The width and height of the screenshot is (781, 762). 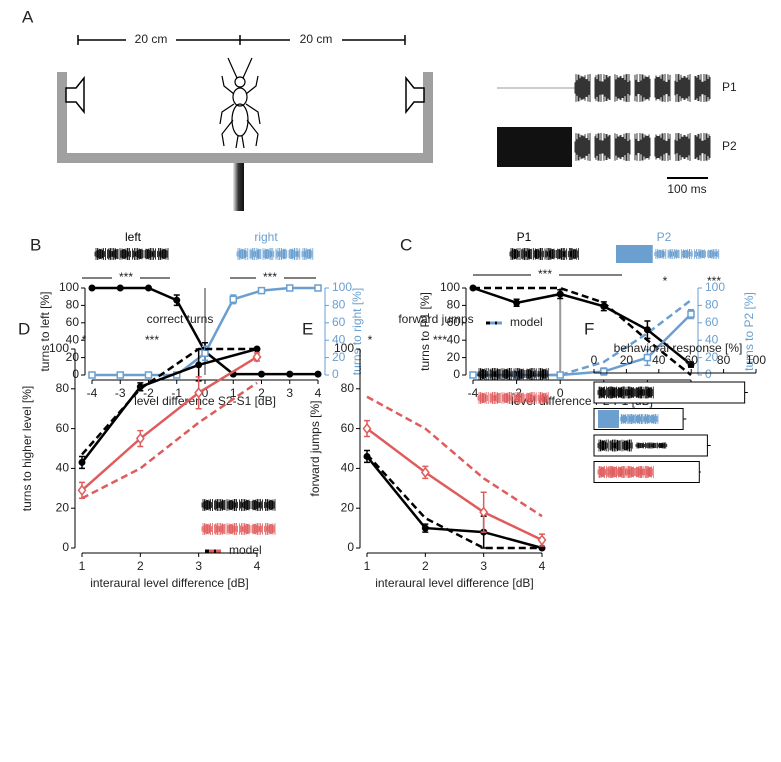 I want to click on y-axis-label: turns to P1 [%], so click(x=425, y=331).